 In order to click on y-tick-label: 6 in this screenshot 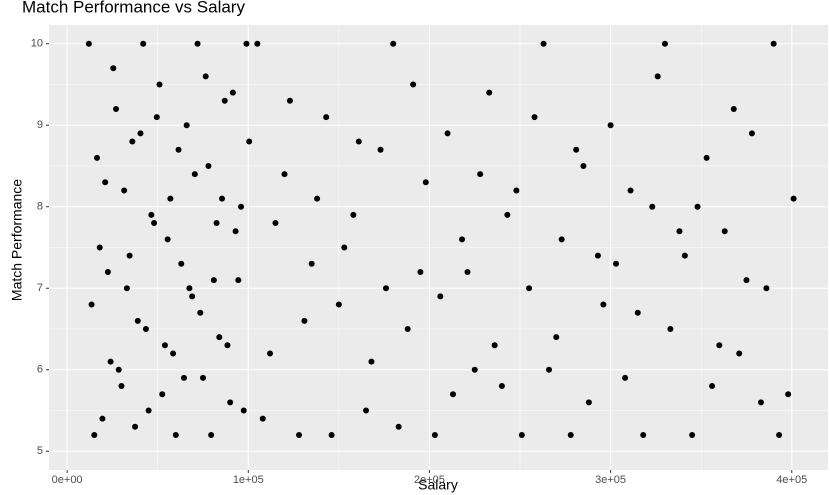, I will do `click(40, 370)`.